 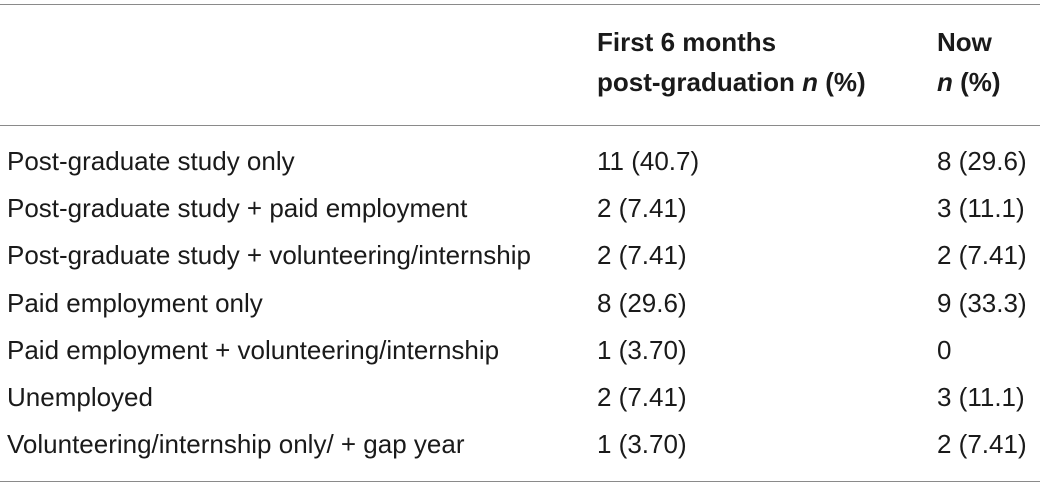 I want to click on header-first-6-months: First 6 months post-graduation n (%), so click(x=762, y=62).